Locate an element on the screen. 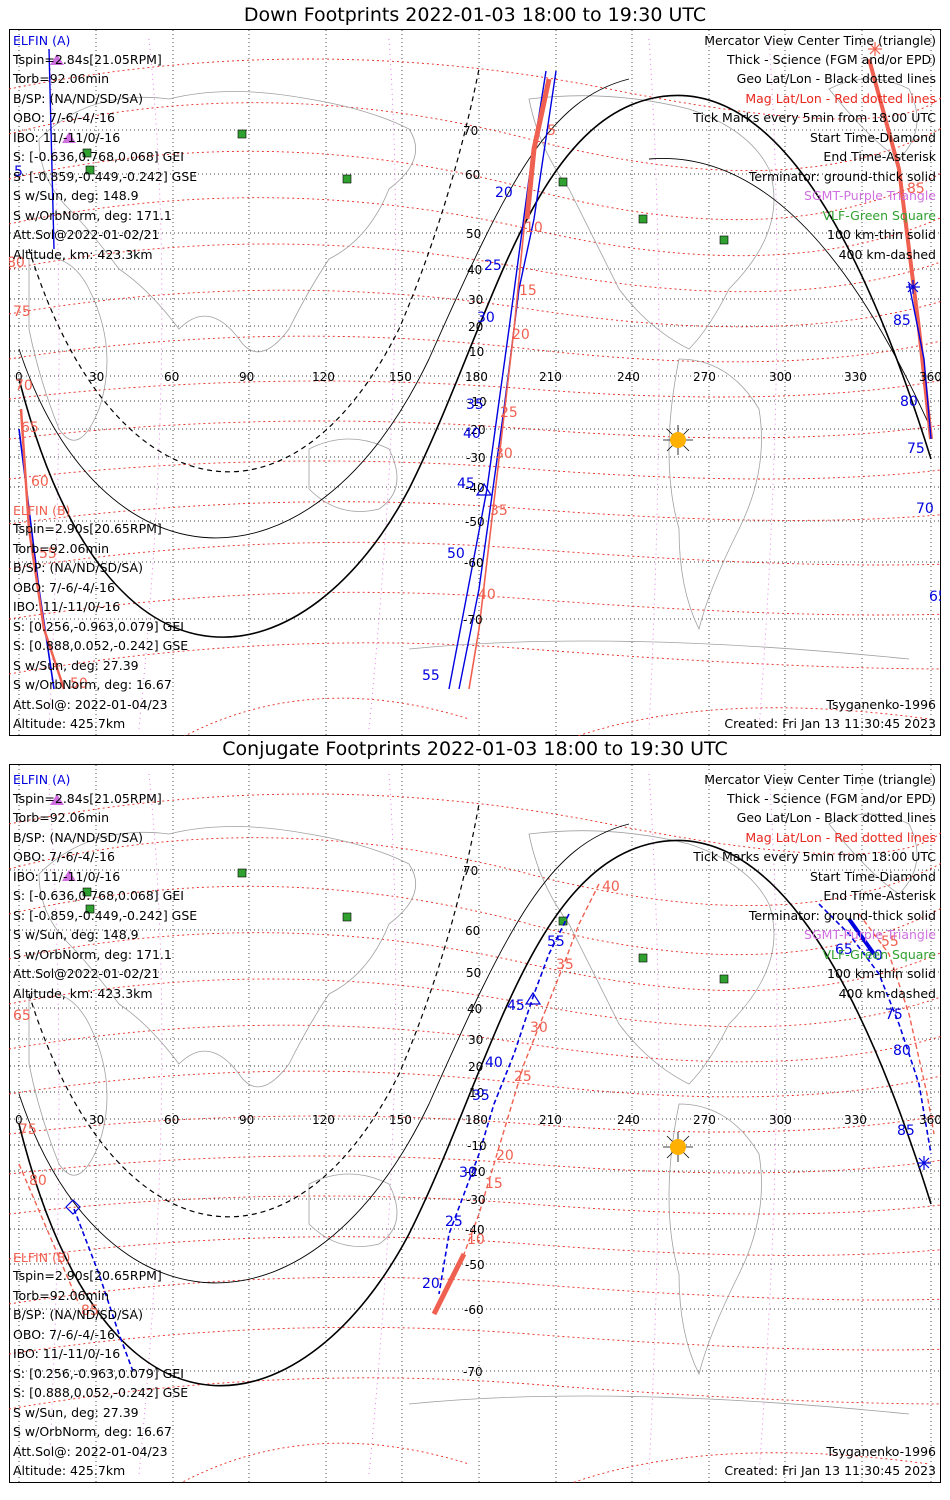 The height and width of the screenshot is (1500, 950). info-line: S w/OrbNorm, deg: 16.67 is located at coordinates (92, 684).